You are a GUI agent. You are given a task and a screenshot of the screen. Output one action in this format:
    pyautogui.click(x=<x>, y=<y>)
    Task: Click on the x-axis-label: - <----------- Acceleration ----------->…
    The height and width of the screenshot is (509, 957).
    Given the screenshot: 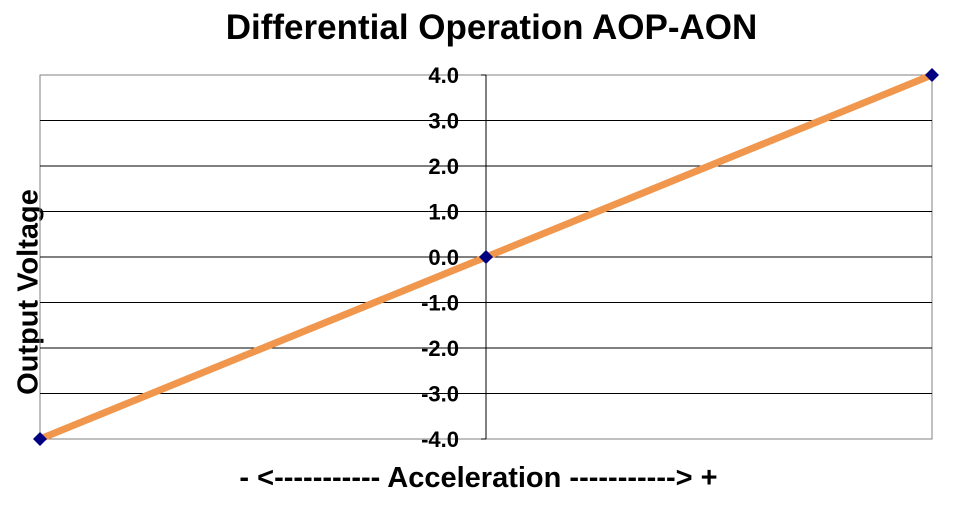 What is the action you would take?
    pyautogui.click(x=478, y=478)
    